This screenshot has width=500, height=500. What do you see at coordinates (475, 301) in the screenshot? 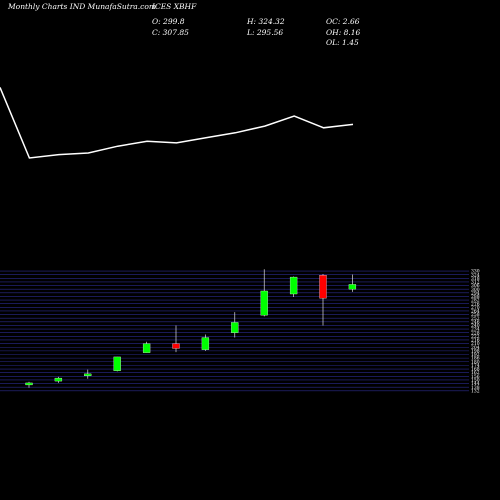
I see `y-tick-label: 282` at bounding box center [475, 301].